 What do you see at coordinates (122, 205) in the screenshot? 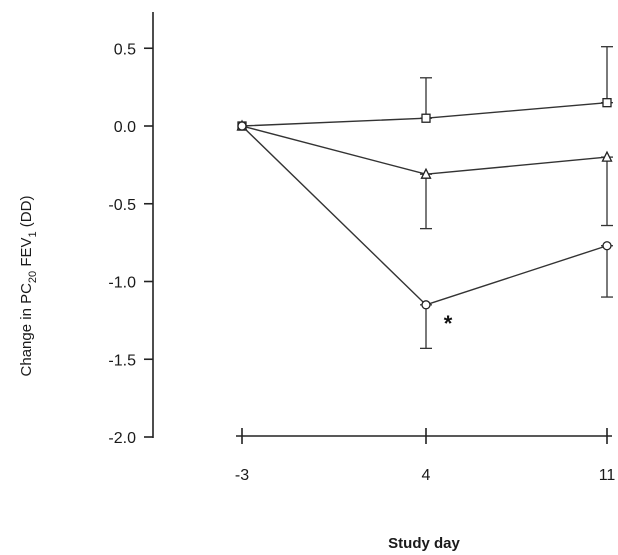
I see `y-tick-label: -0.5` at bounding box center [122, 205].